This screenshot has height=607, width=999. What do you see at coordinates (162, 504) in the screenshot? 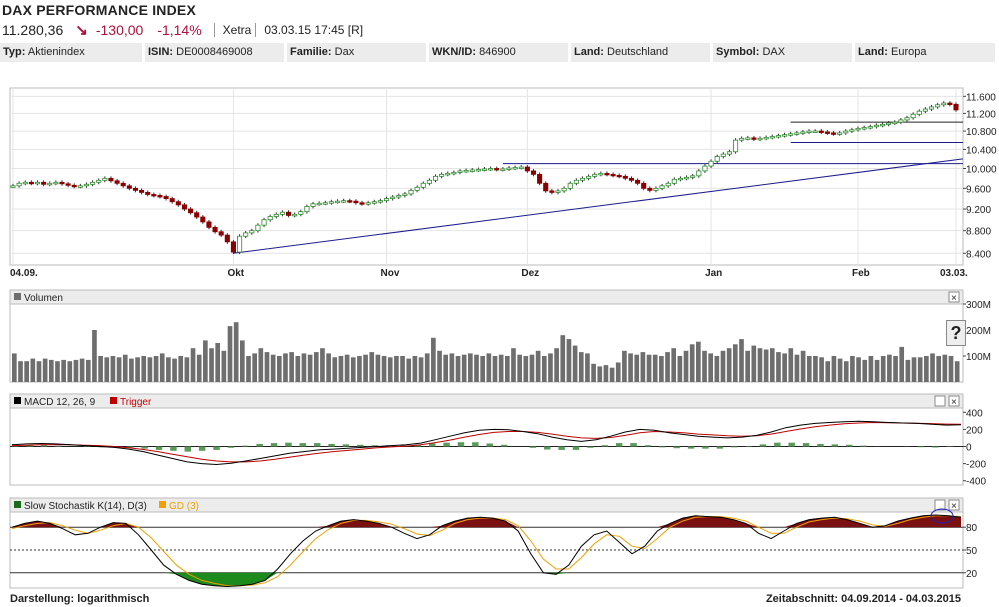
I see `gd-legend-swatch` at bounding box center [162, 504].